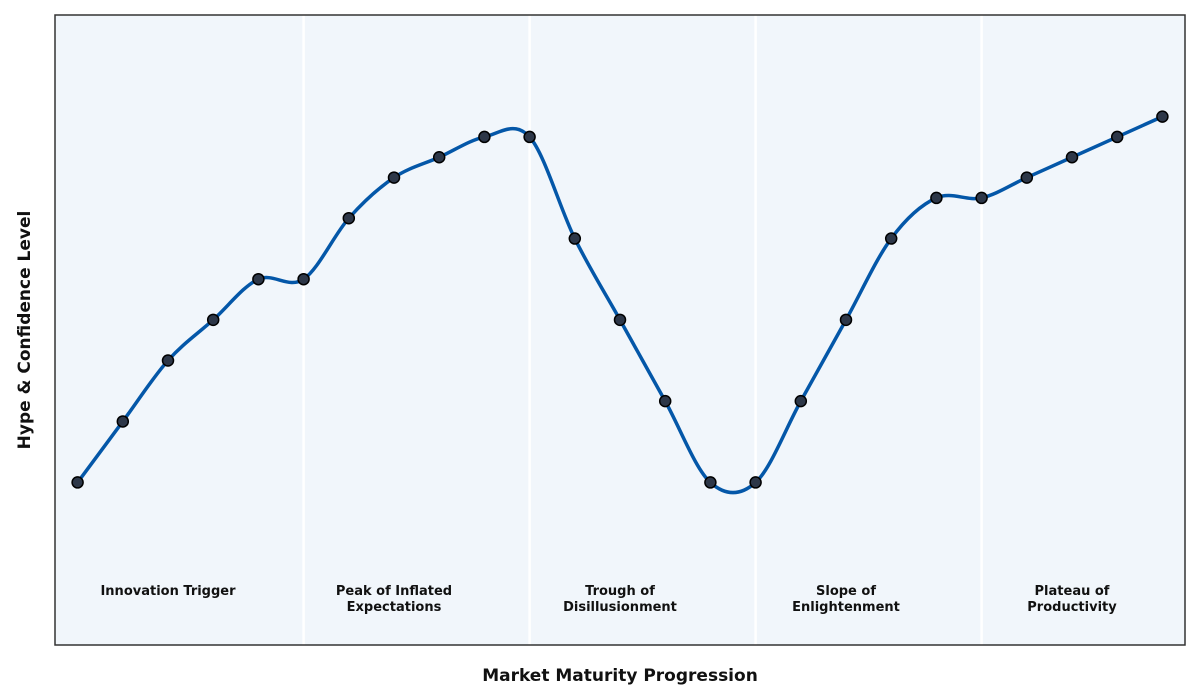 Image resolution: width=1200 pixels, height=700 pixels. What do you see at coordinates (846, 607) in the screenshot?
I see `phase-label-line: Enlightenment` at bounding box center [846, 607].